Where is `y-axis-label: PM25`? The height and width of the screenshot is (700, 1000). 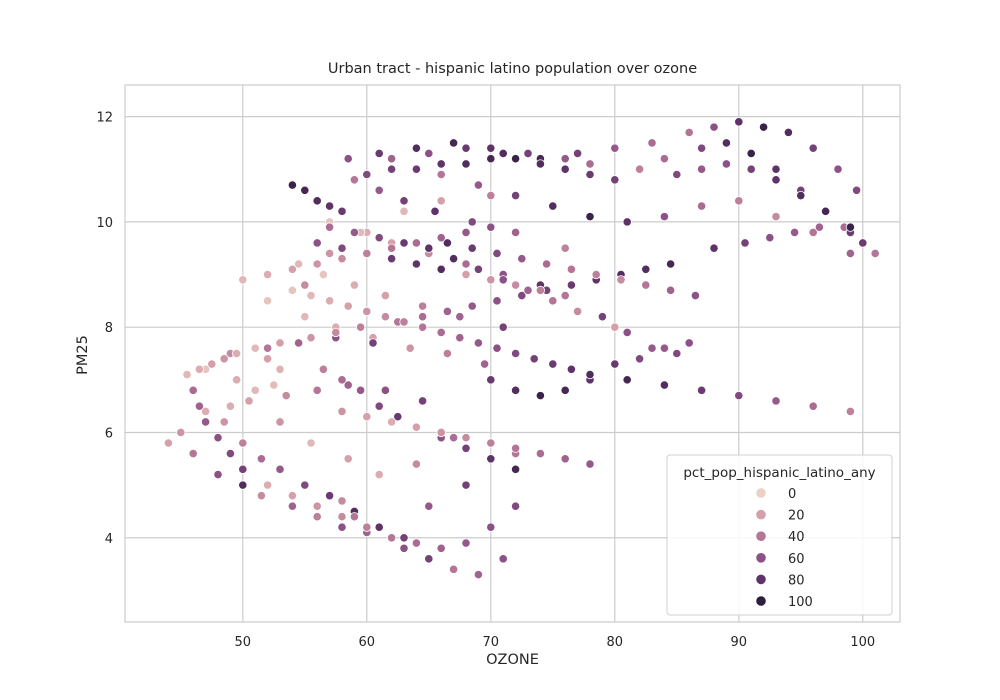 y-axis-label: PM25 is located at coordinates (83, 355).